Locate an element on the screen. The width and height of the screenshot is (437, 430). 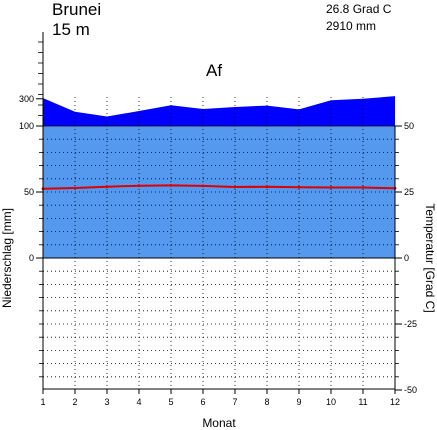
x-tick-label: 3 is located at coordinates (106, 402).